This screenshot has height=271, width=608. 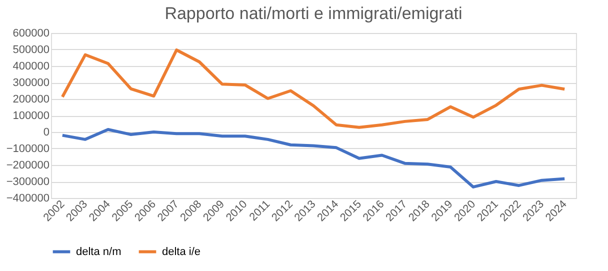 I want to click on legend-label: delta i/e, so click(x=181, y=252).